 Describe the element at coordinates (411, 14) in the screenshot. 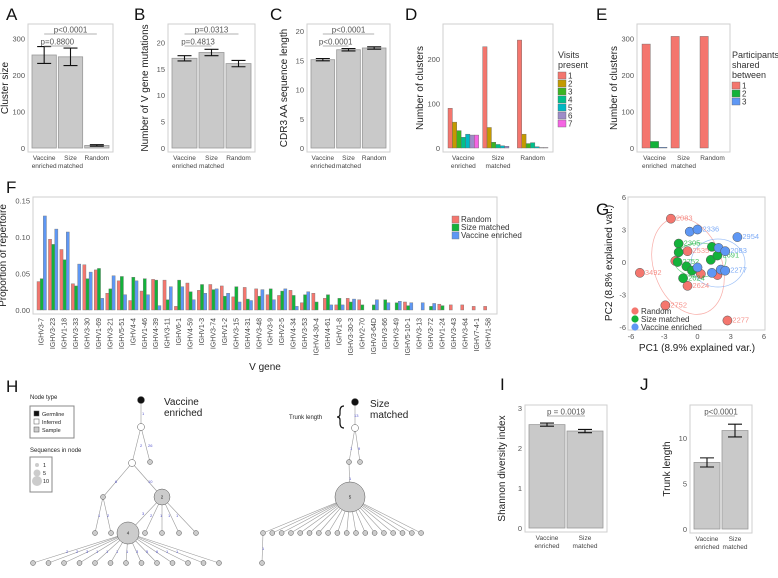

I see `panel-label-D: D` at that location.